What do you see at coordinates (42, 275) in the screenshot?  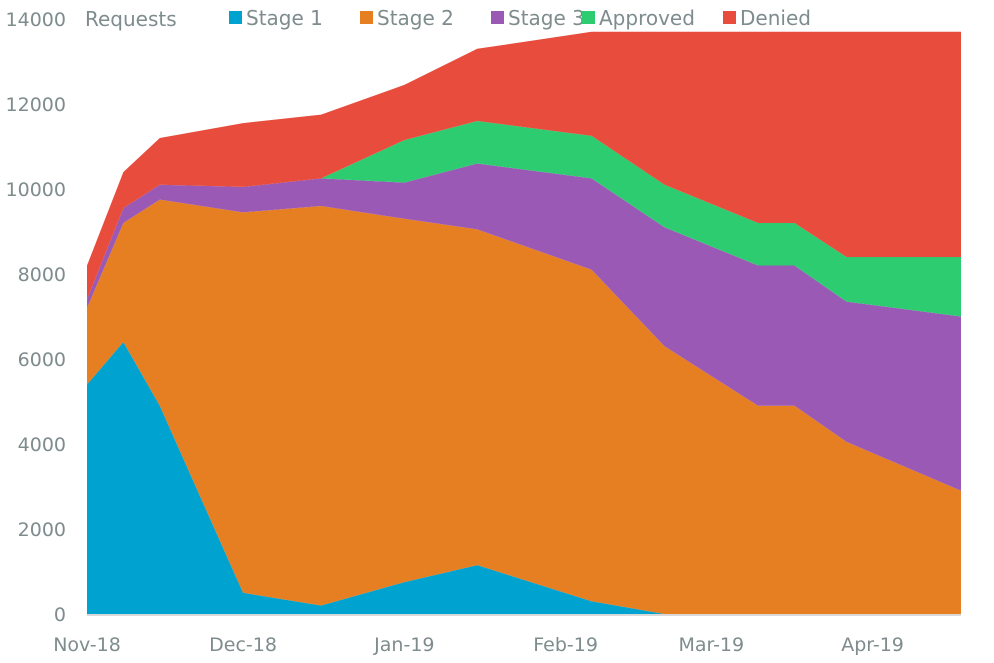 I see `y-tick-label: 8000` at bounding box center [42, 275].